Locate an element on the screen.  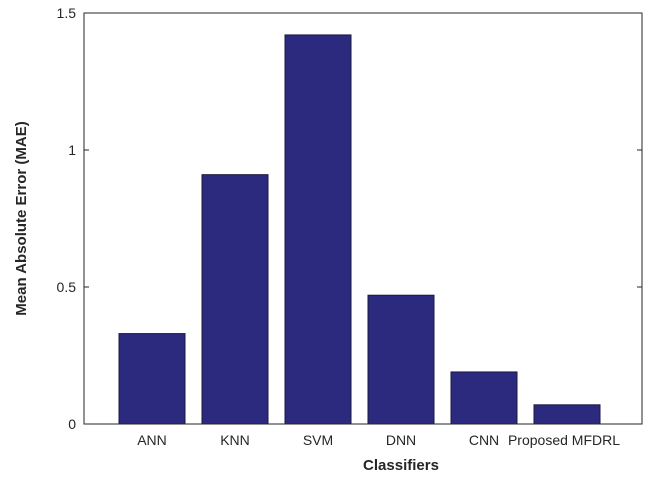
bar-svm is located at coordinates (318, 229).